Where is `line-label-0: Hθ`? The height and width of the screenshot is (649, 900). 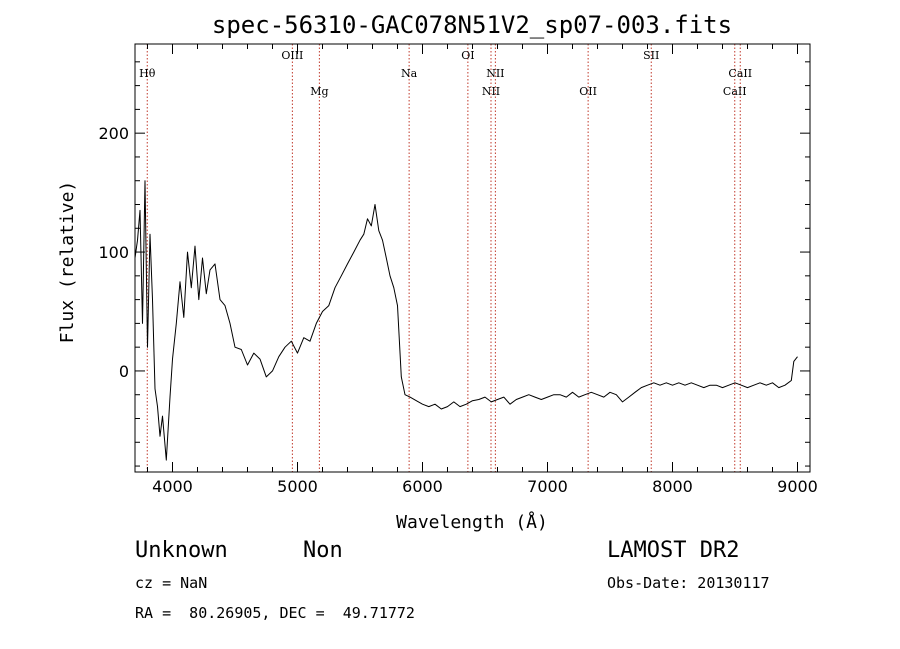 line-label-0: Hθ is located at coordinates (147, 73).